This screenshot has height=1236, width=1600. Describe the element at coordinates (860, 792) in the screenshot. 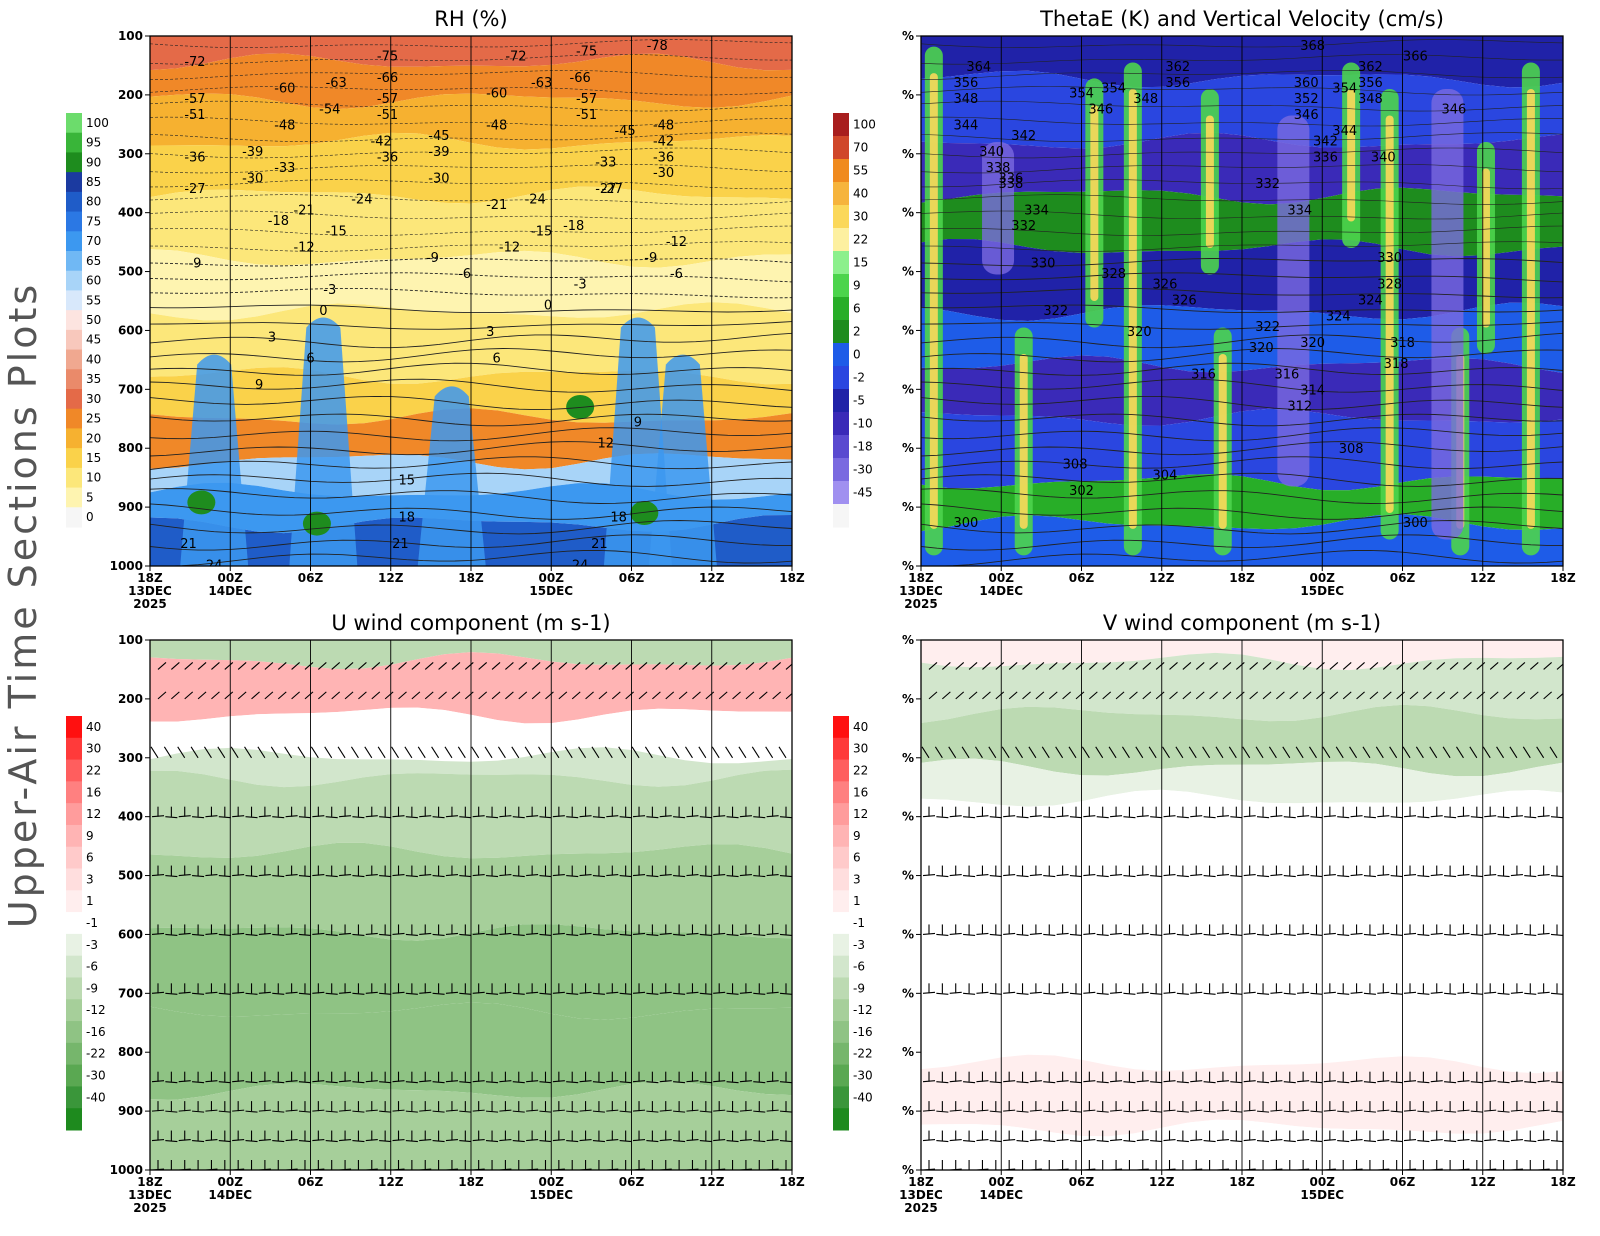

I see `v_wind-colorbar-label: 16` at that location.